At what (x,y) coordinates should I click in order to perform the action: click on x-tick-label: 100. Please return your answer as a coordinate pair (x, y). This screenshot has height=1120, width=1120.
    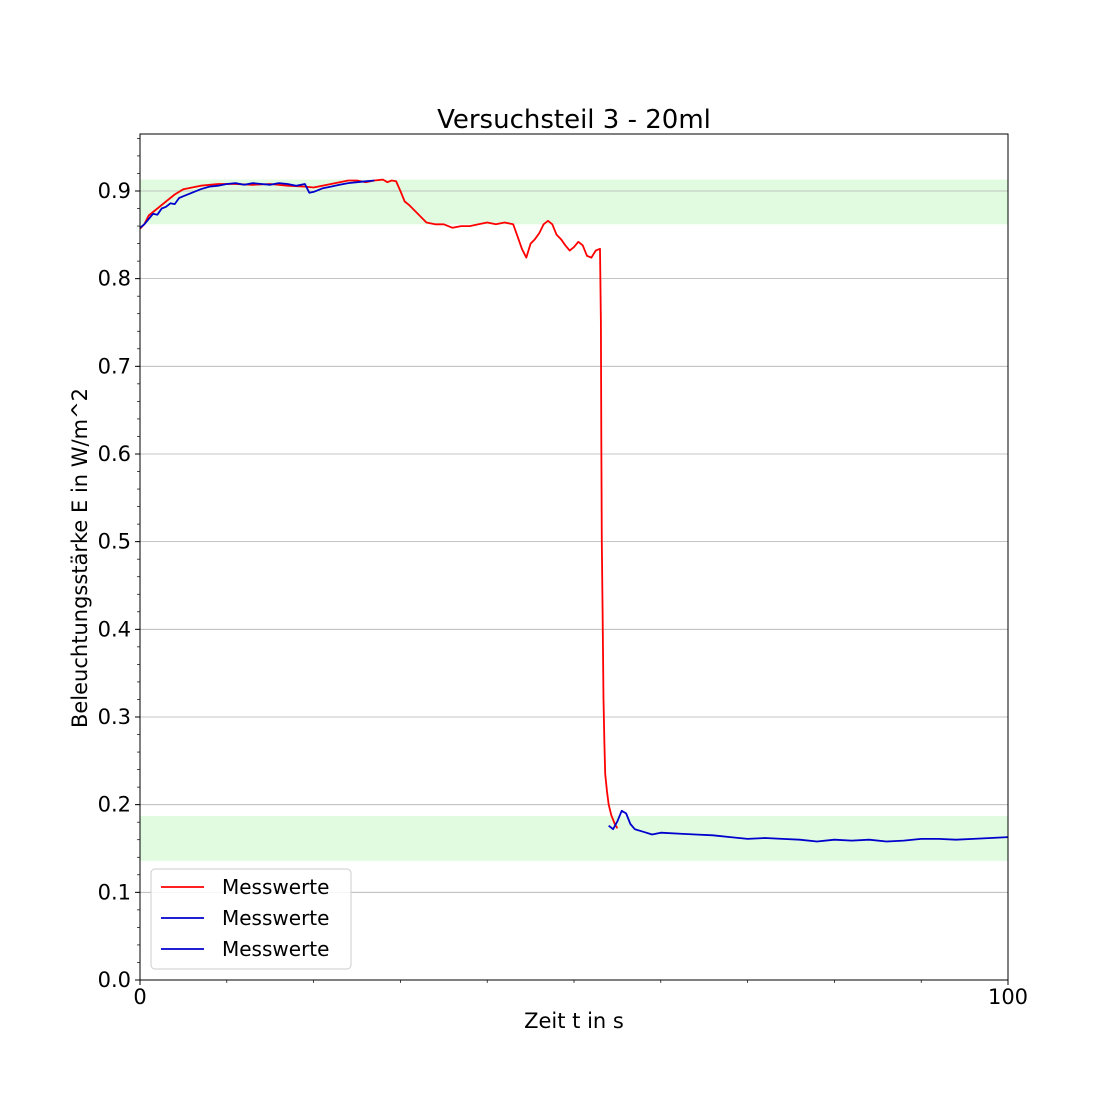
    Looking at the image, I should click on (1008, 997).